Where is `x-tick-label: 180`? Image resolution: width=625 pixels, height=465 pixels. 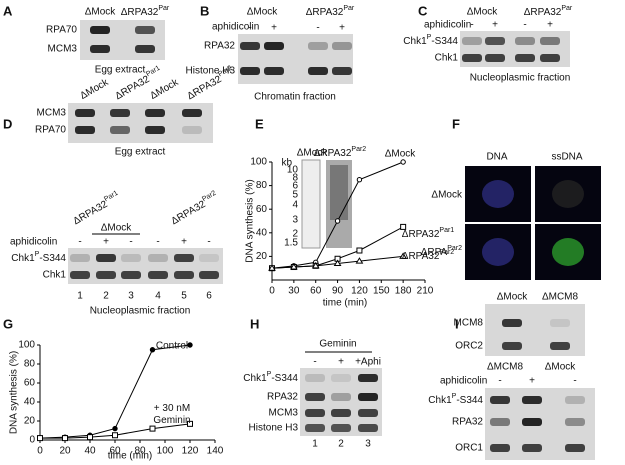
x-tick-label: 180 is located at coordinates (403, 291).